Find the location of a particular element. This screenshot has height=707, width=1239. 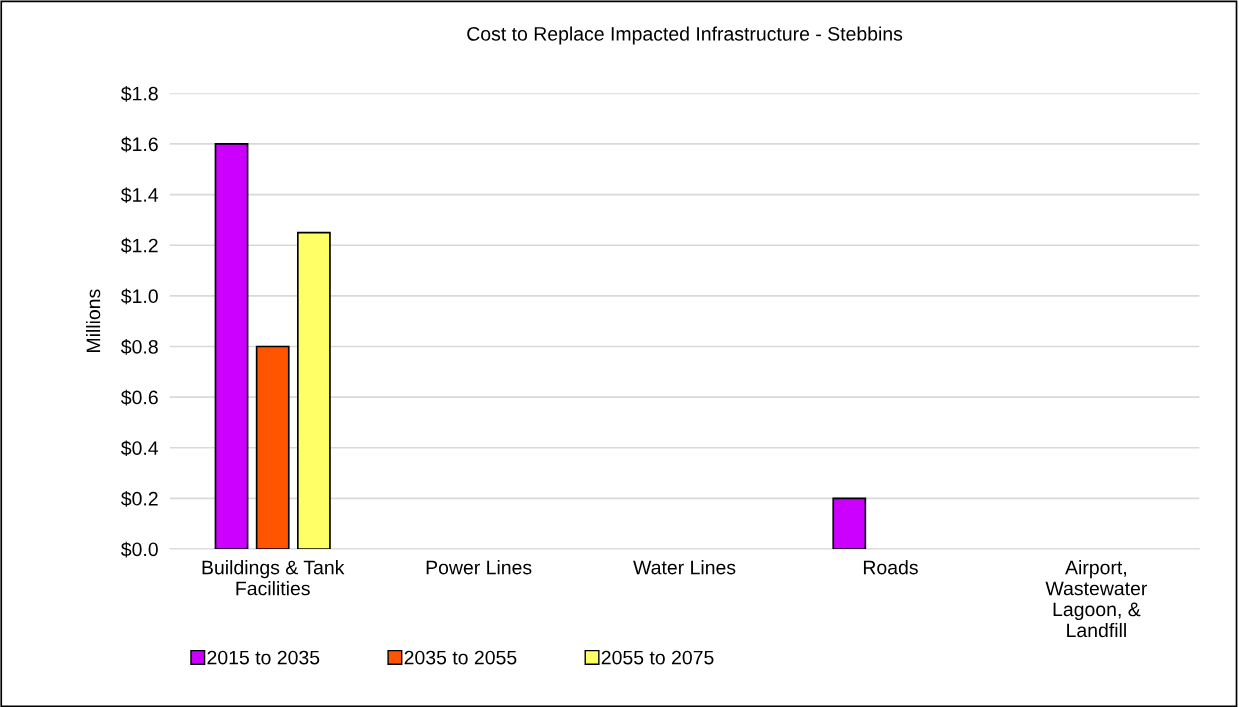

y-tick-label: $1.6 is located at coordinates (139, 144).